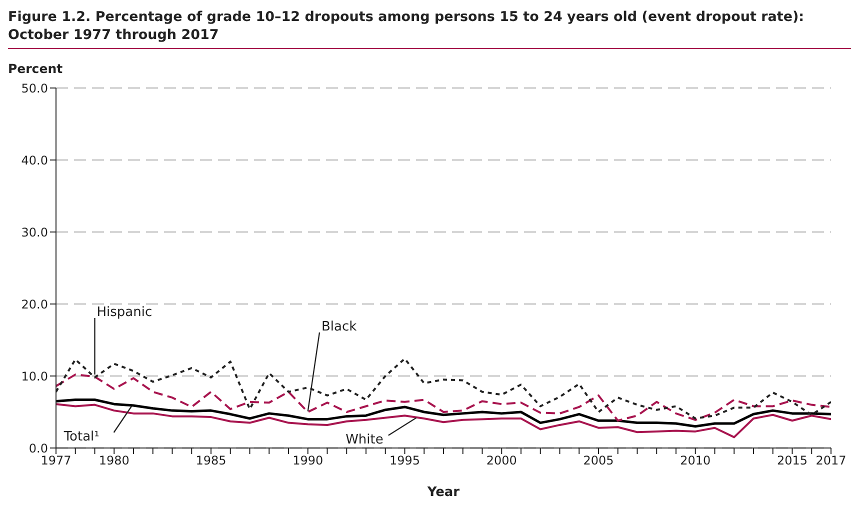 This screenshot has height=511, width=859. I want to click on y-axis-title: Percent, so click(36, 68).